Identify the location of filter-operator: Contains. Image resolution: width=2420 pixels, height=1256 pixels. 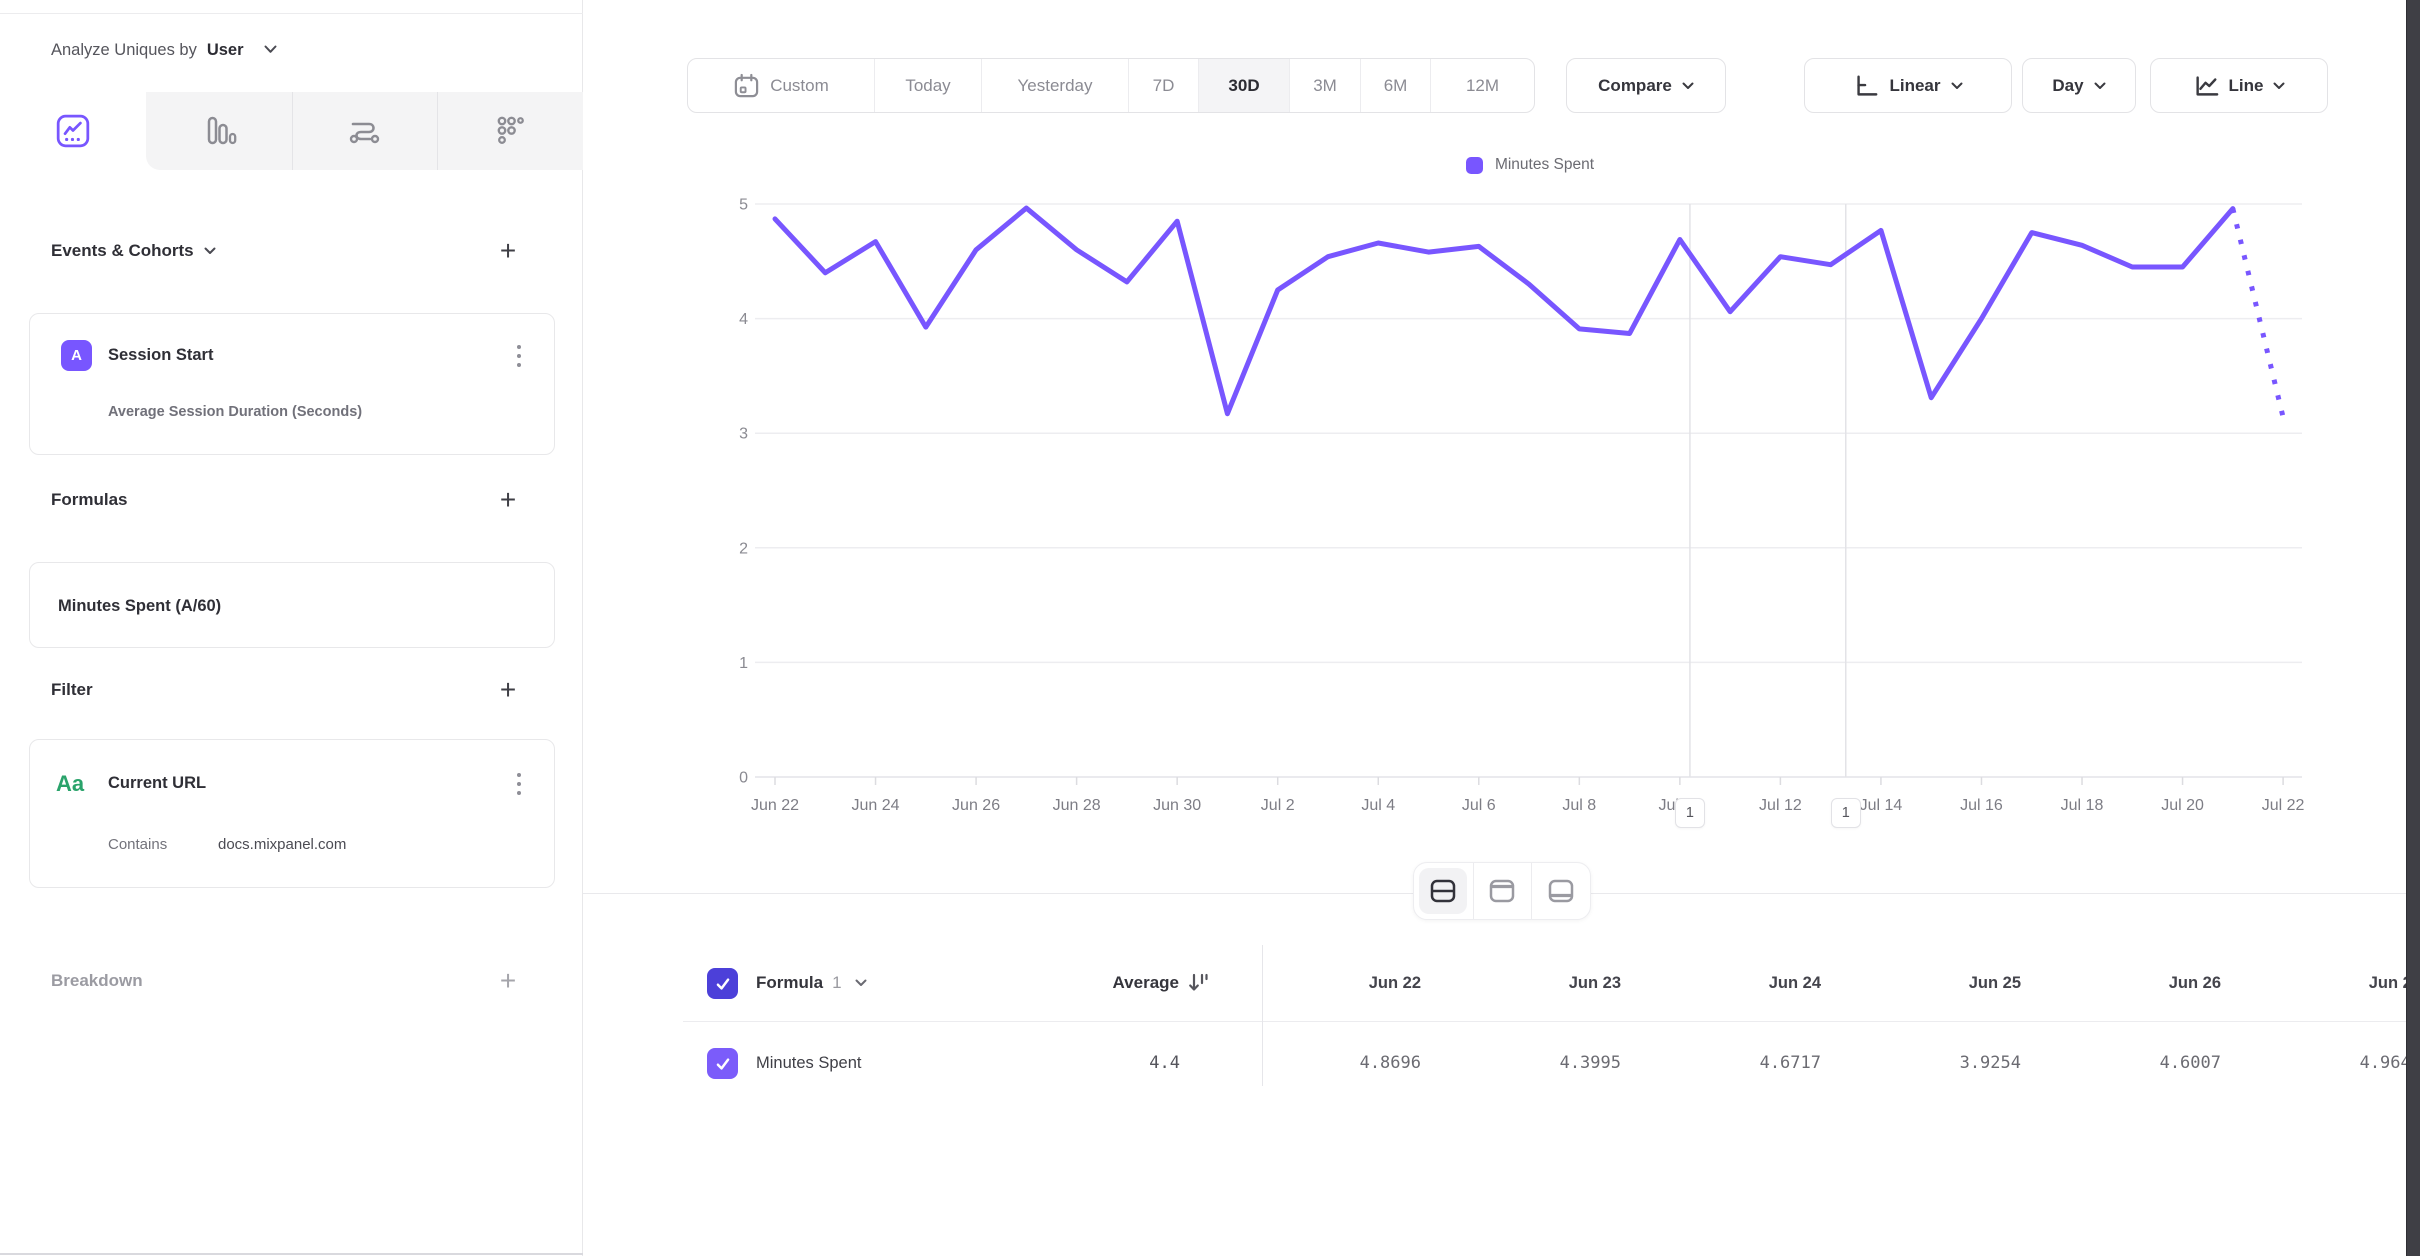
(138, 844).